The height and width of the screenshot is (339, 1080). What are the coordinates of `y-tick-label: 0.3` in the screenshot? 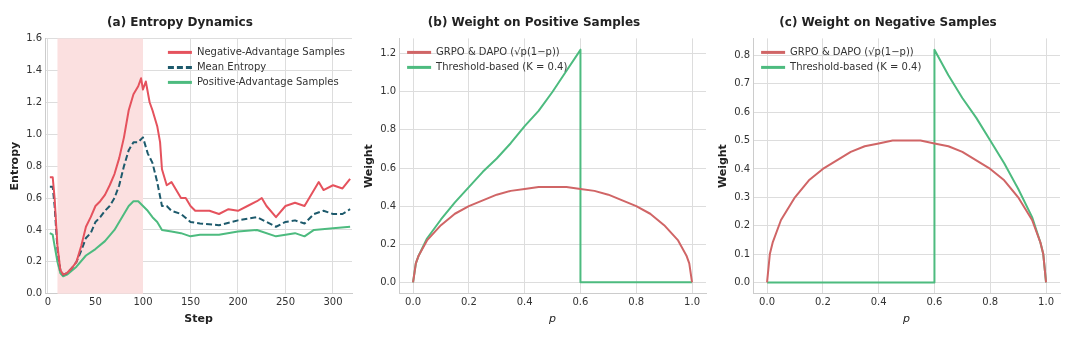 It's located at (742, 196).